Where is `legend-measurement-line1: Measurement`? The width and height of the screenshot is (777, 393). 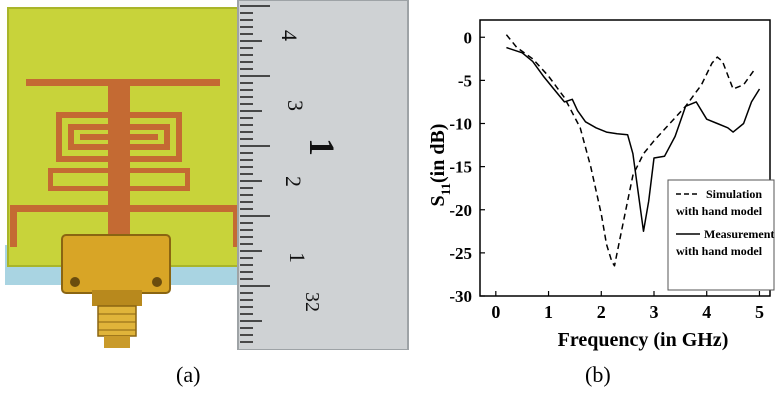 legend-measurement-line1: Measurement is located at coordinates (739, 234).